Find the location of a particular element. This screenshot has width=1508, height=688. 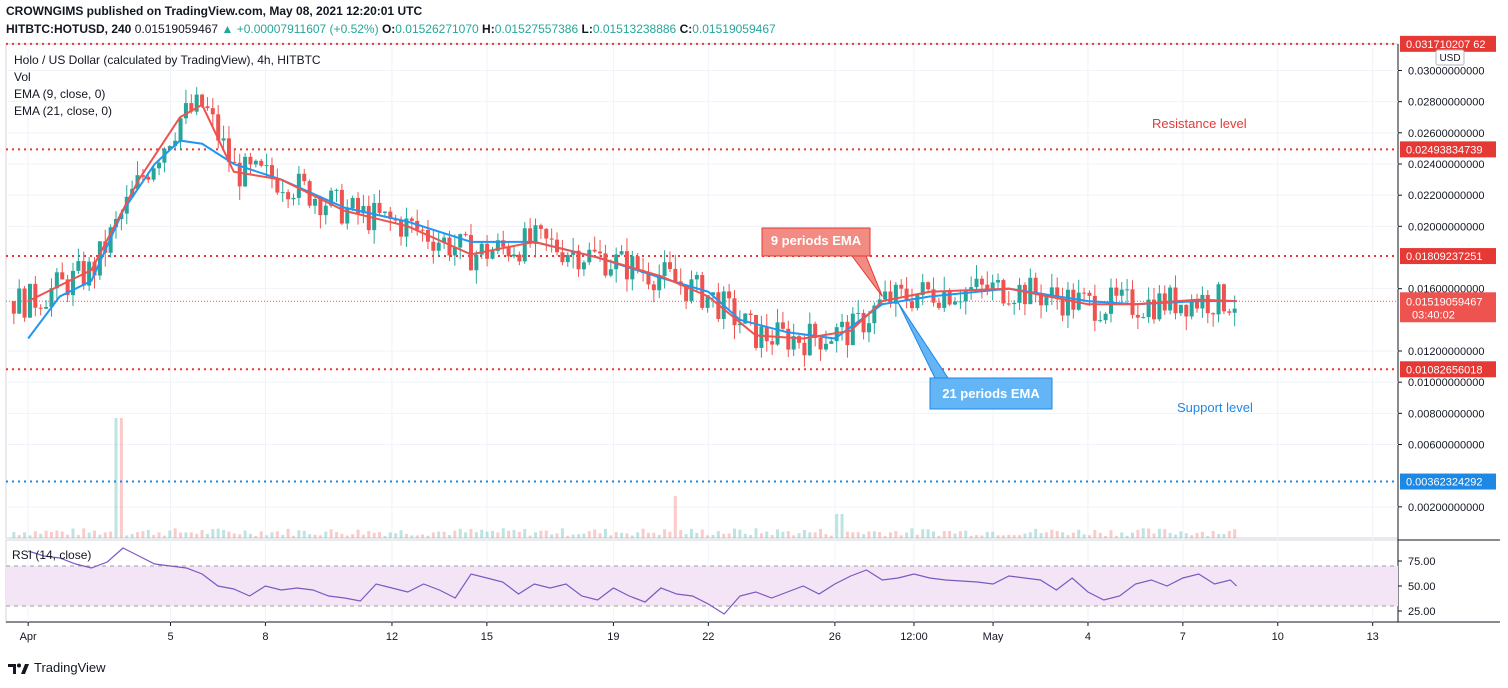

level-price-label: 0.031710207 62 is located at coordinates (1446, 45).